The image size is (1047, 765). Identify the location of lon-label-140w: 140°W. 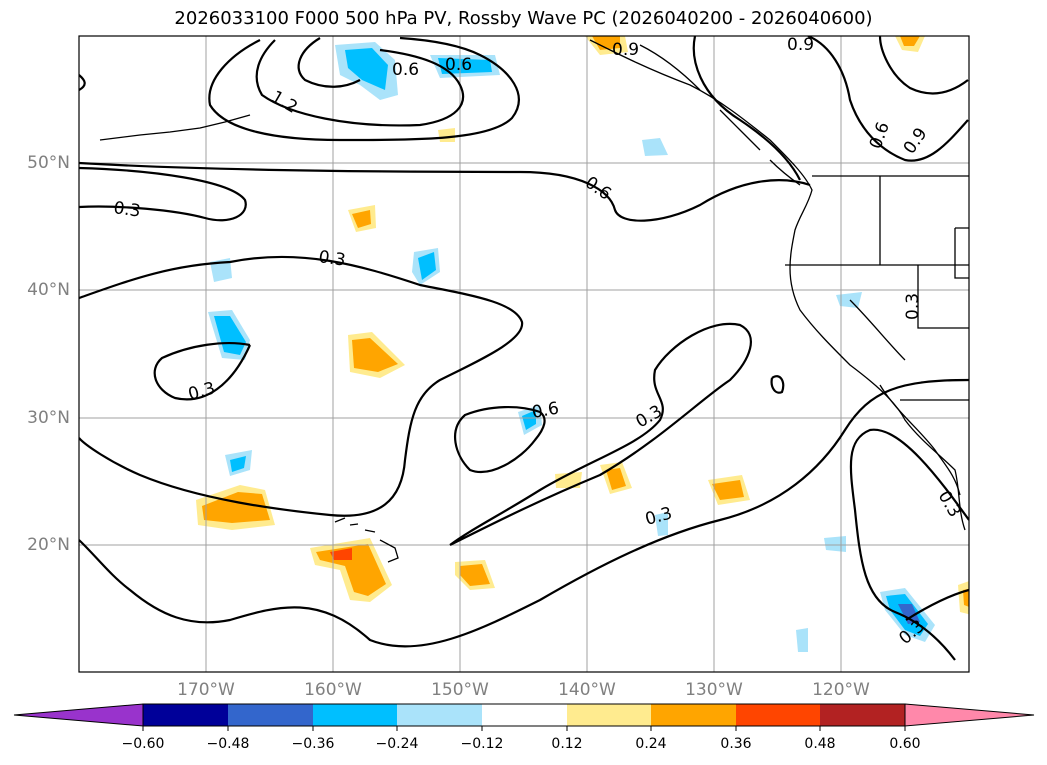
(587, 690).